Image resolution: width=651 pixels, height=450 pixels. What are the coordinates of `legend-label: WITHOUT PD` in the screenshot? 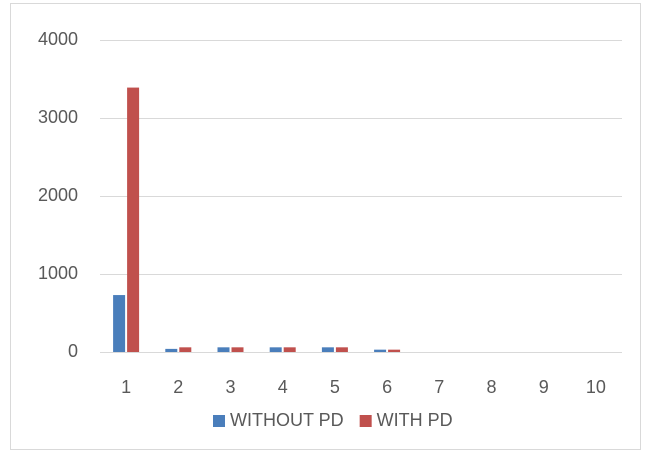 It's located at (287, 420).